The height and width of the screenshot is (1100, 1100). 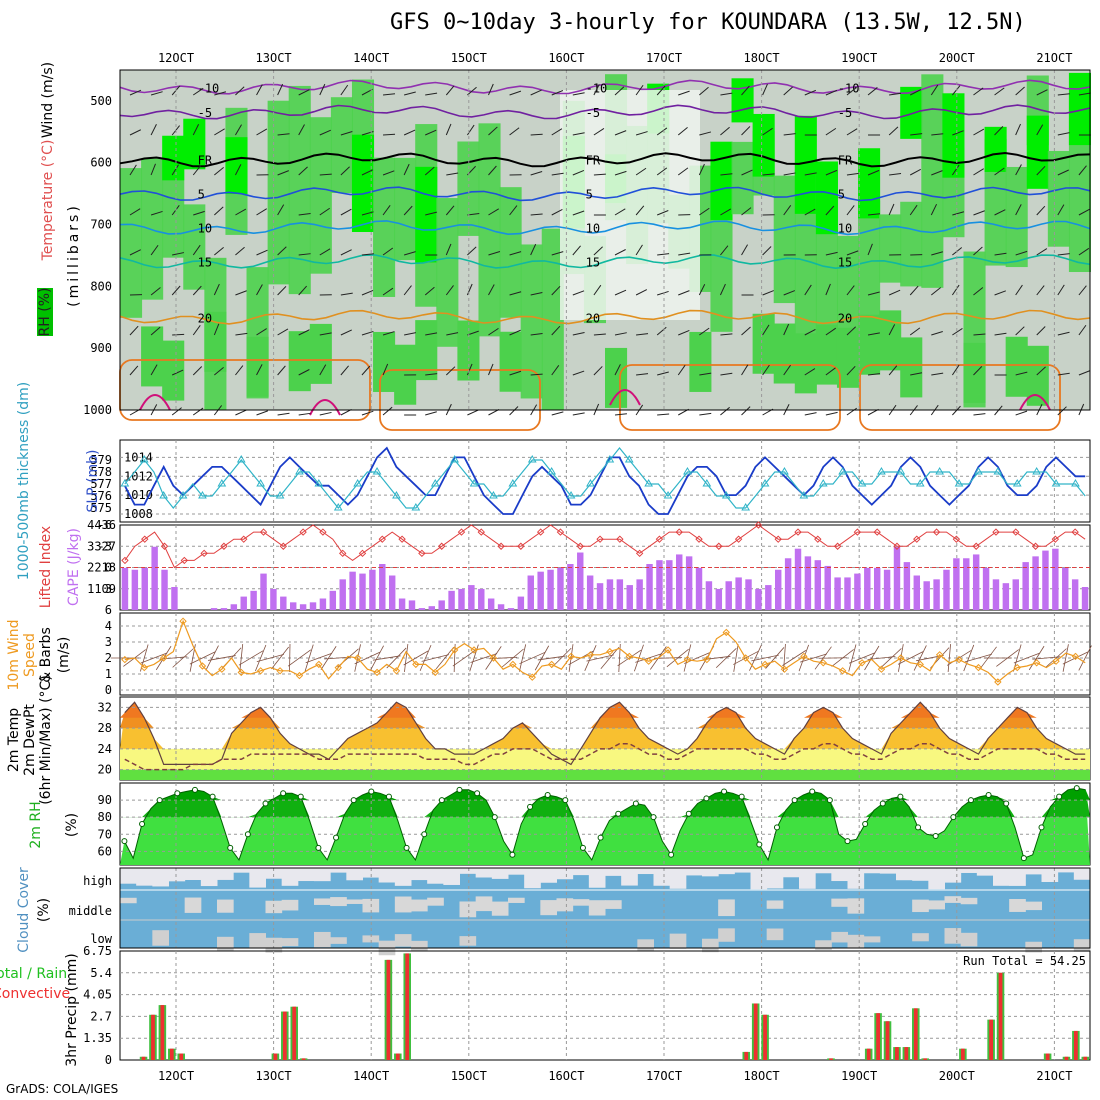 I want to click on thickness-label: 1000-500mb thickness (dm), so click(x=24, y=481).